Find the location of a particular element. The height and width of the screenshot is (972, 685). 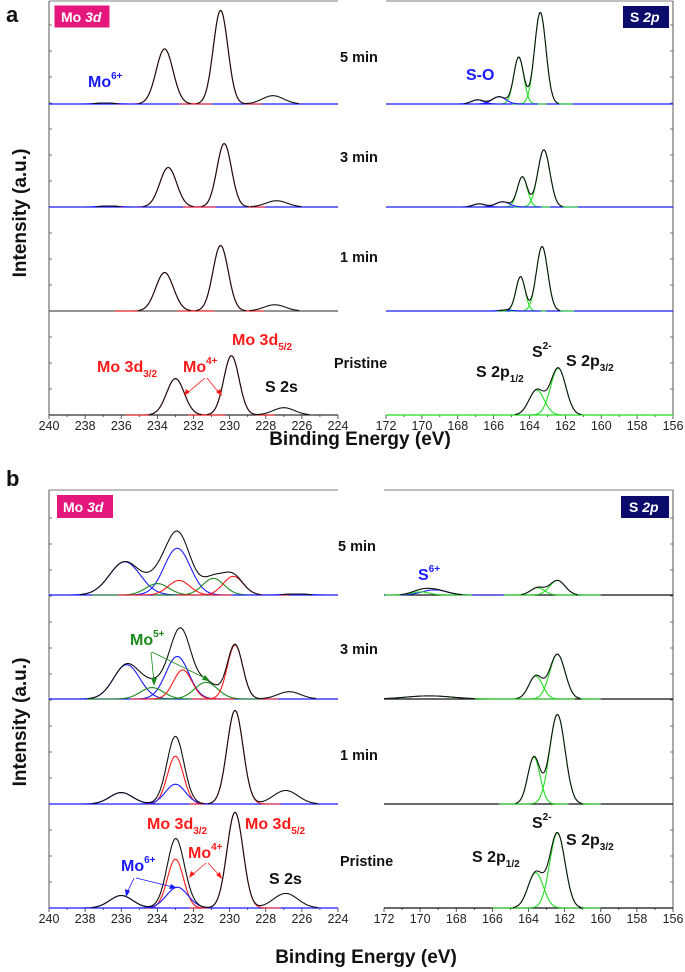

annotation-b-mo4: Mo4+ is located at coordinates (205, 852).